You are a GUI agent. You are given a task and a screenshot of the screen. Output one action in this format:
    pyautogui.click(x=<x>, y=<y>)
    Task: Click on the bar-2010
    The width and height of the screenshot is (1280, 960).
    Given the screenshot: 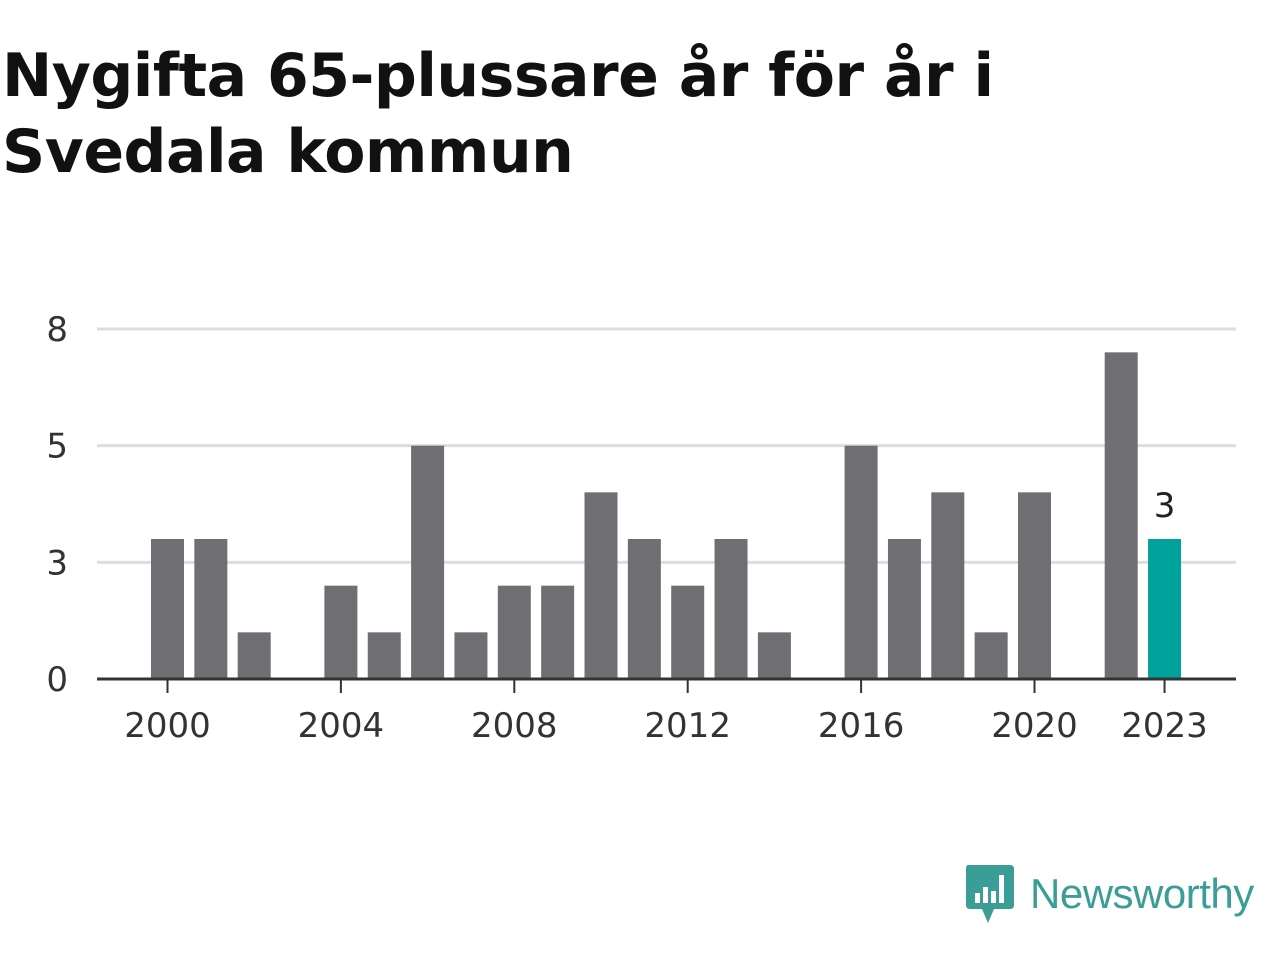 What is the action you would take?
    pyautogui.click(x=601, y=585)
    